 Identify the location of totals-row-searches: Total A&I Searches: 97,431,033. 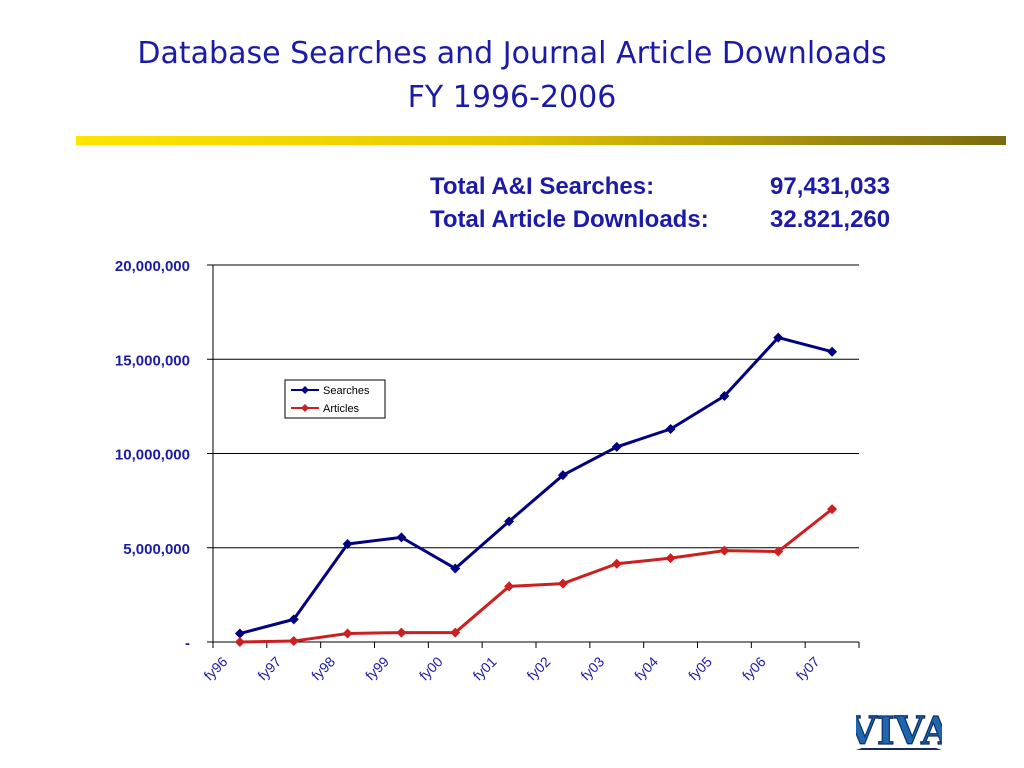
(671, 186).